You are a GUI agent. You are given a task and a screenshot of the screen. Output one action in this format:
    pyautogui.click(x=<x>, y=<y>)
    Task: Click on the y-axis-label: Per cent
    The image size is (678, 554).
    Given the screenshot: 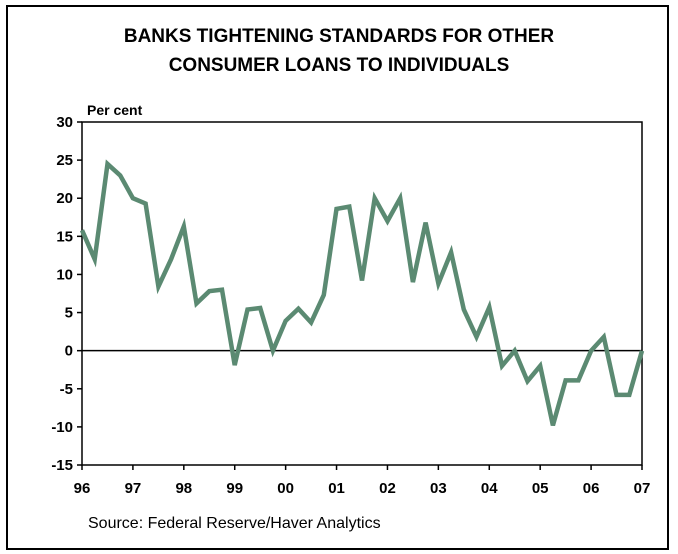 What is the action you would take?
    pyautogui.click(x=115, y=110)
    